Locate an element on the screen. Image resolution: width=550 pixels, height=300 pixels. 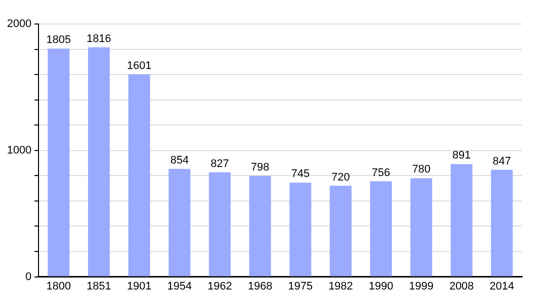
y-tick-label: 2000 is located at coordinates (19, 24).